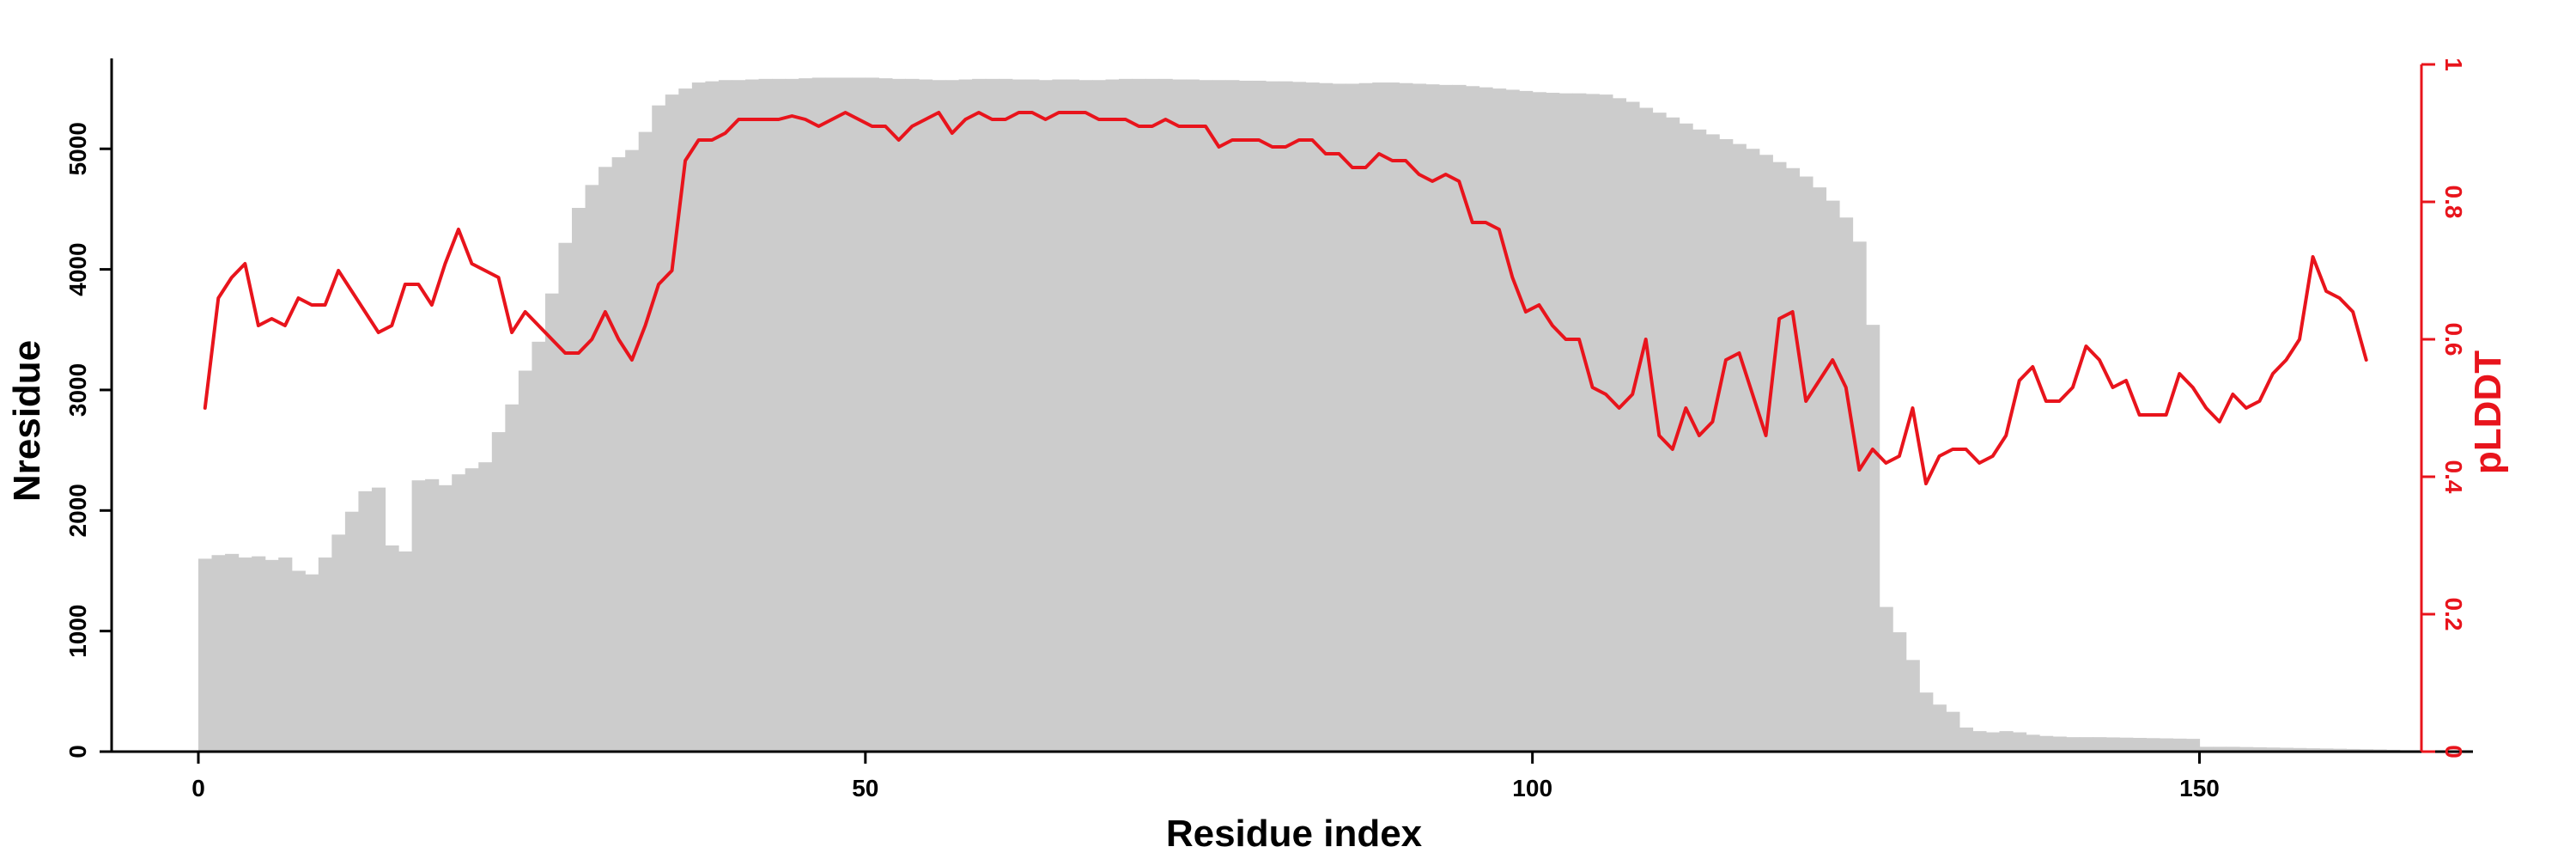  What do you see at coordinates (2453, 477) in the screenshot?
I see `right-tick-label: 0.4` at bounding box center [2453, 477].